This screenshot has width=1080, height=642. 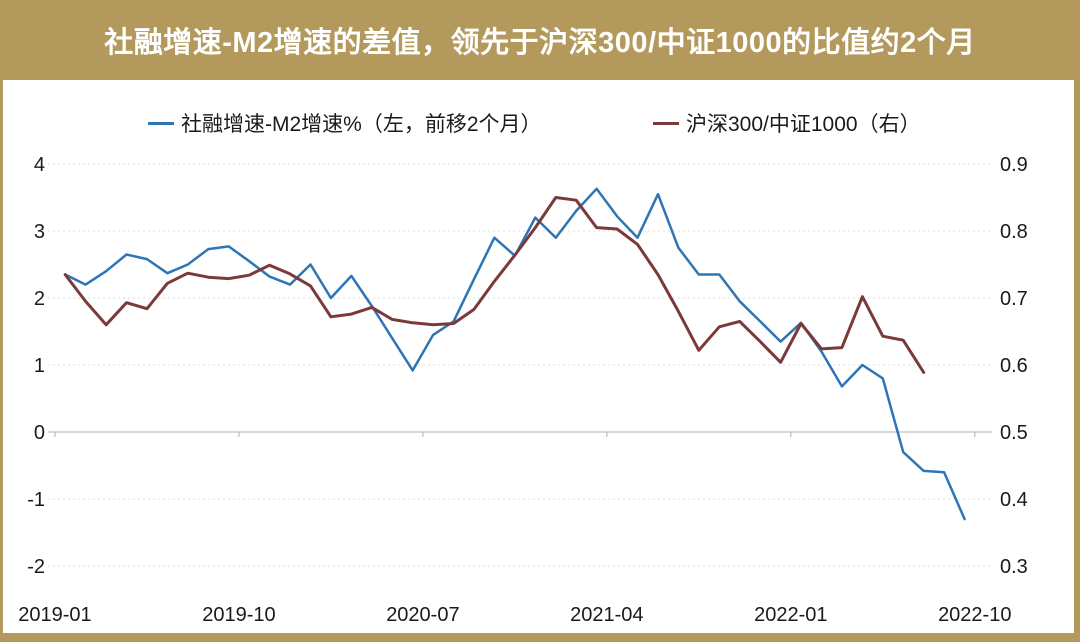 I want to click on left-axis-tick-label: 3, so click(x=39, y=232).